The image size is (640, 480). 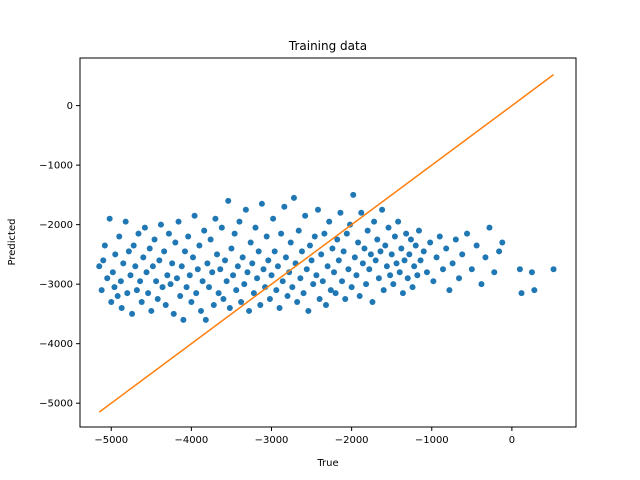 I want to click on y-tick-label: 0, so click(x=70, y=106).